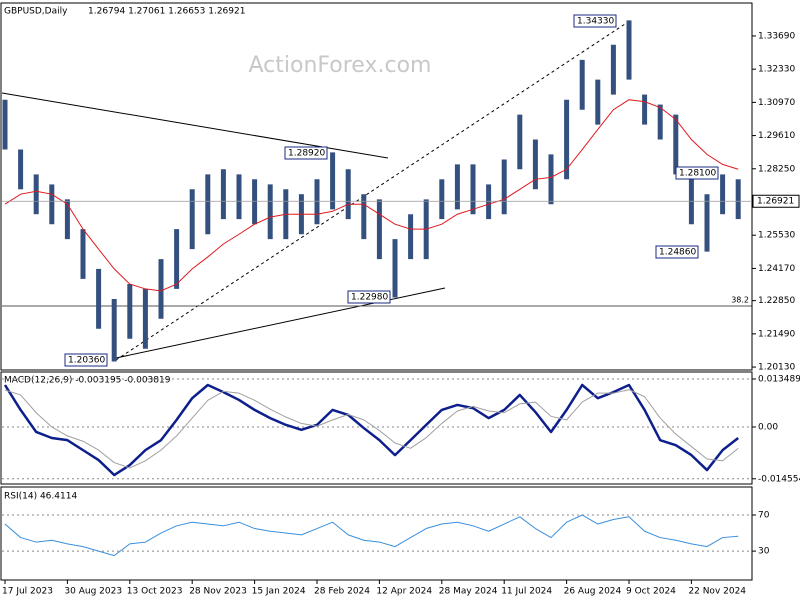 The width and height of the screenshot is (800, 600). I want to click on x-tick-label: 30 Aug 2023, so click(93, 592).